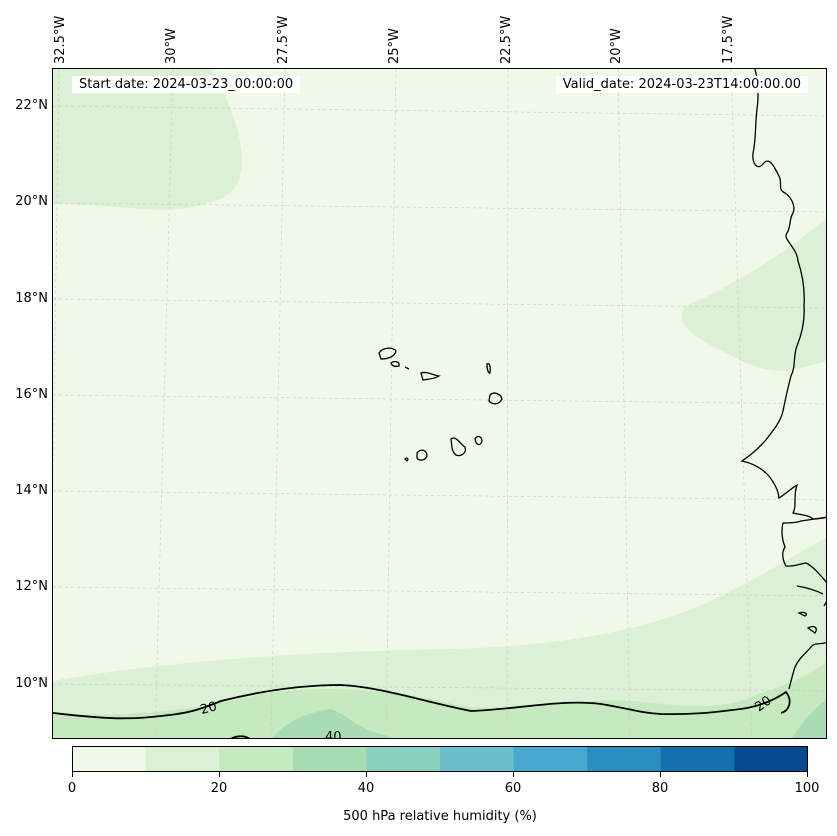 This screenshot has width=837, height=836. Describe the element at coordinates (397, 702) in the screenshot. I see `humidity-contour-20-west` at that location.